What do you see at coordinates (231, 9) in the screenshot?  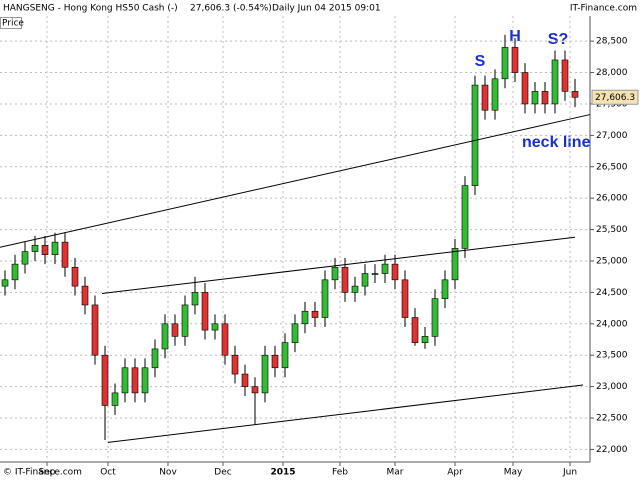 I see `quote: 27,606.3 (-0.54%)` at bounding box center [231, 9].